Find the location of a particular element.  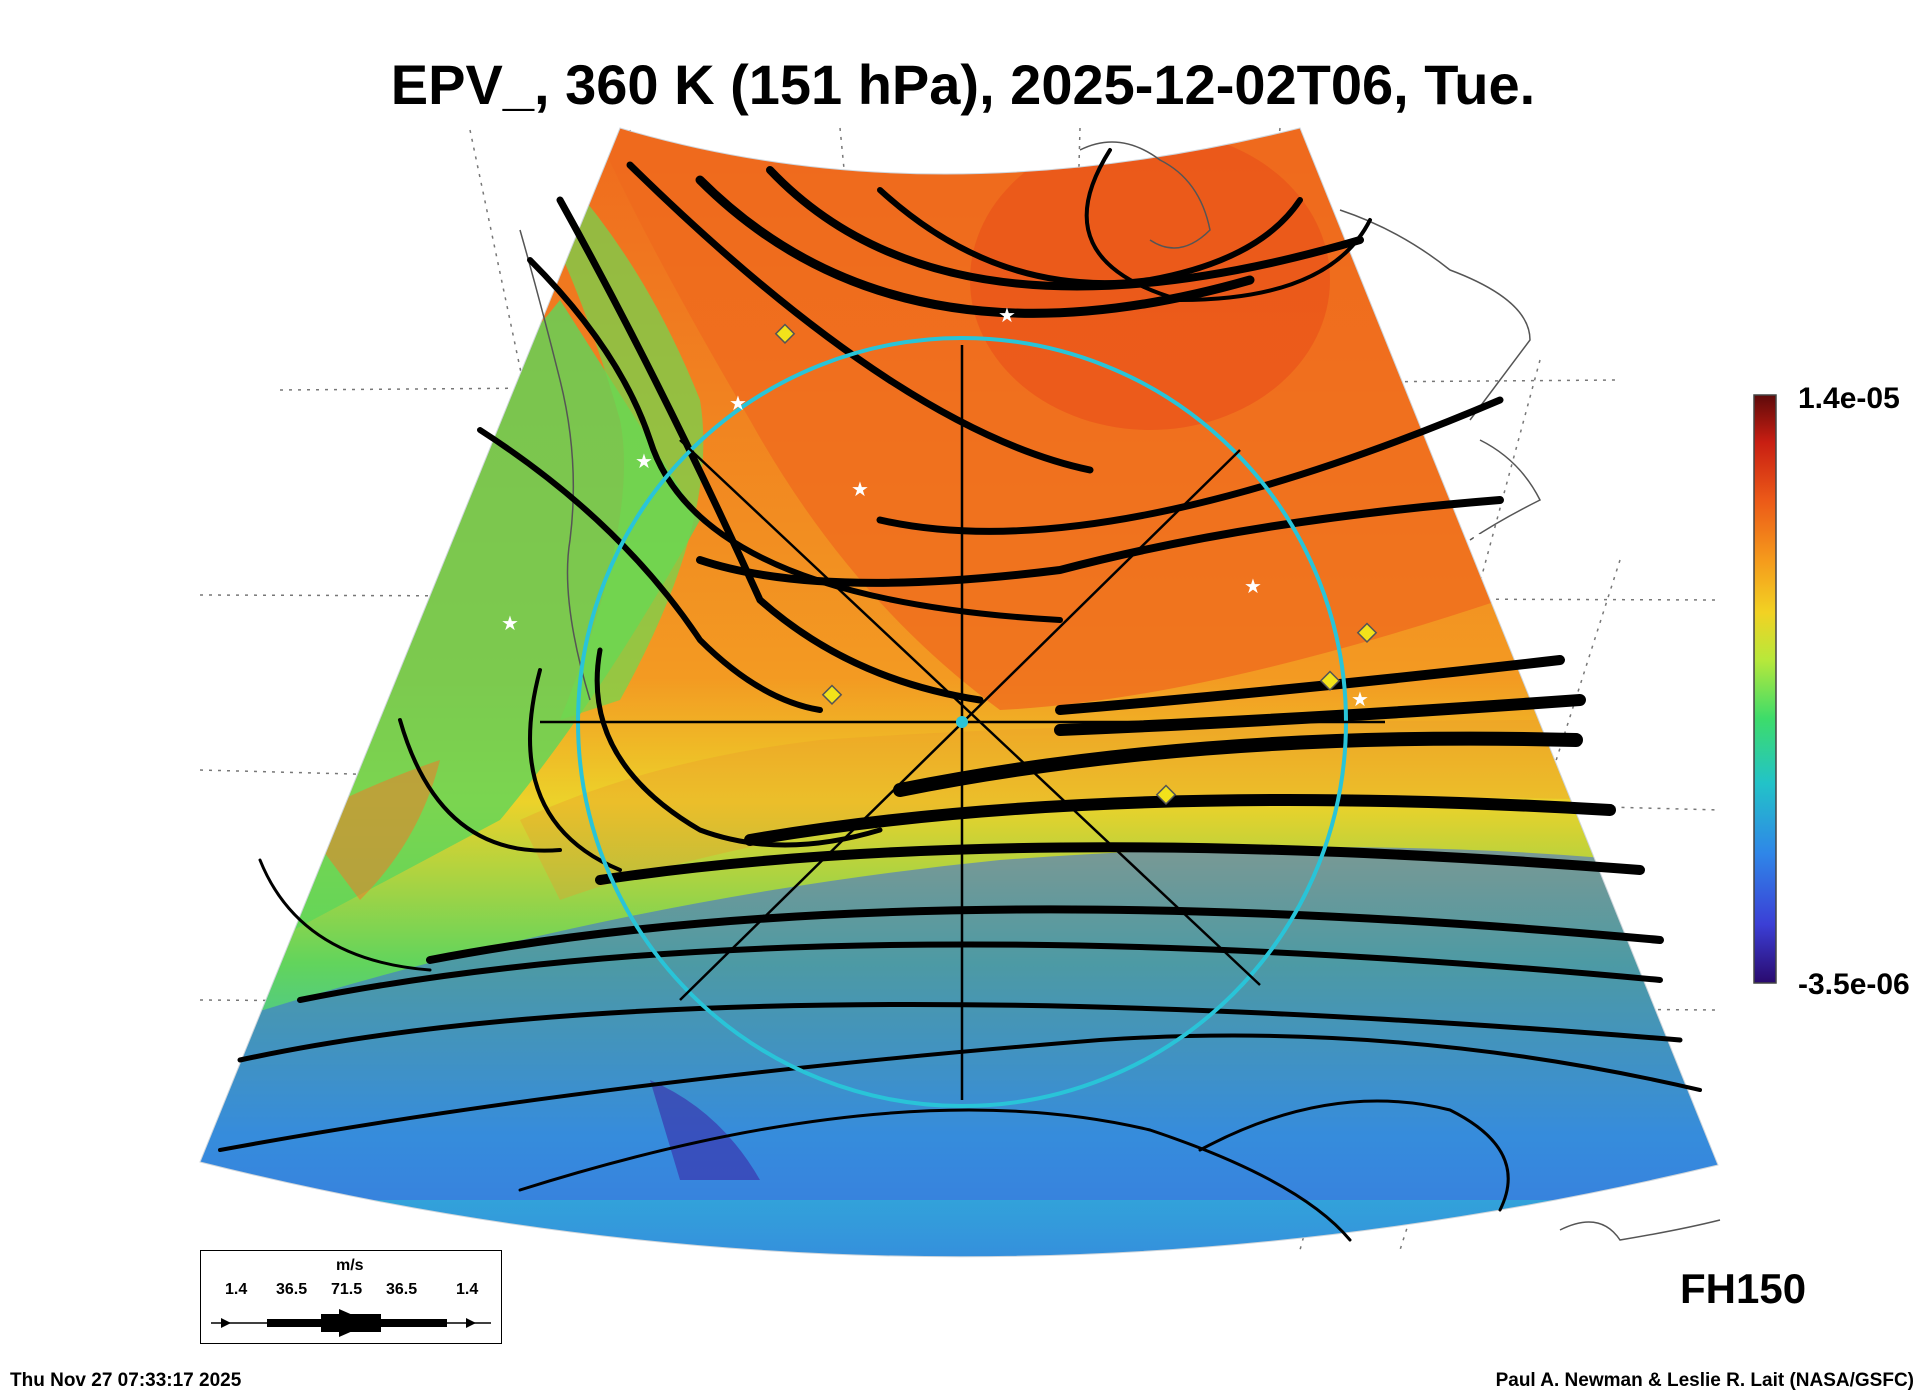

wind-legend-unit: m/s is located at coordinates (350, 1265).